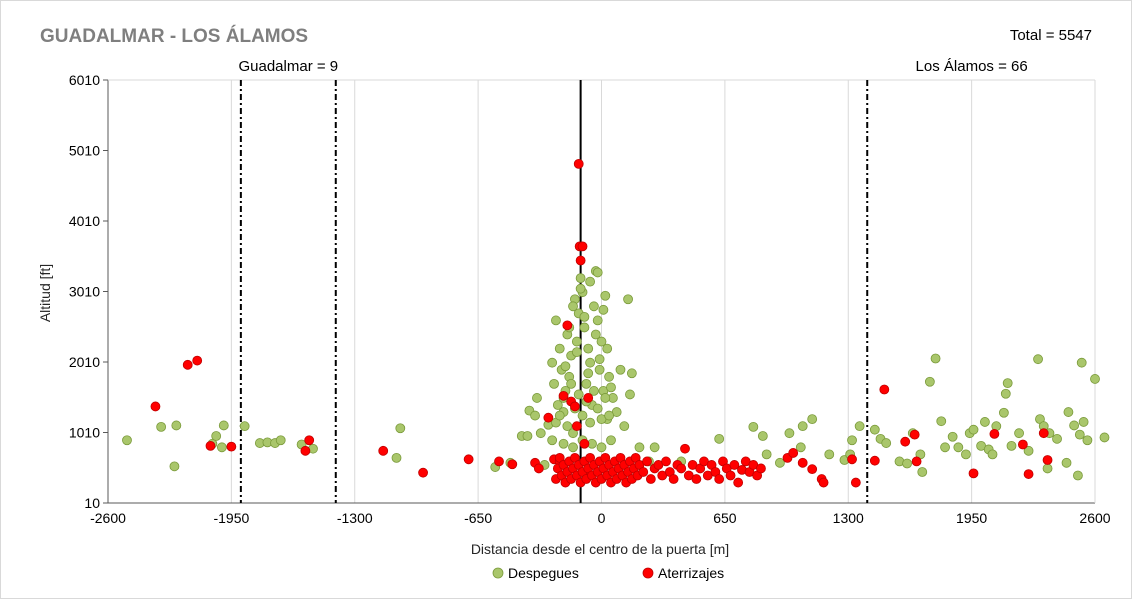 Image resolution: width=1132 pixels, height=599 pixels. Describe the element at coordinates (725, 518) in the screenshot. I see `x-tick-label: 650` at that location.